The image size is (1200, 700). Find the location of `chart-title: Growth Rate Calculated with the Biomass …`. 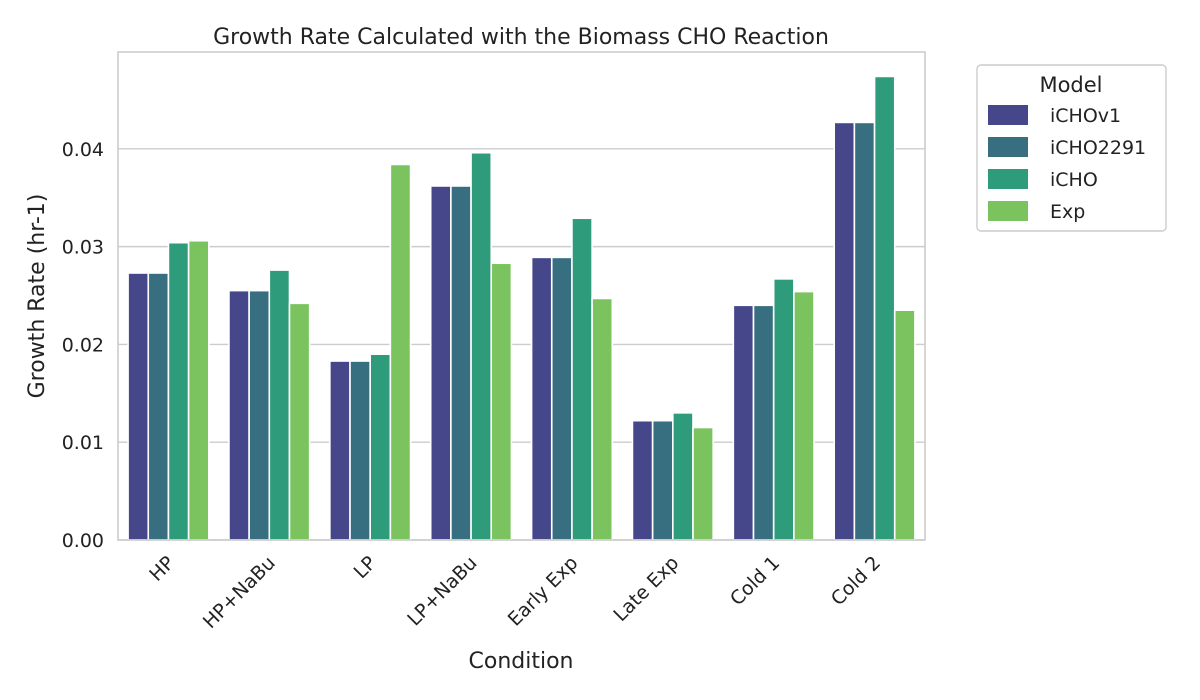

chart-title: Growth Rate Calculated with the Biomass … is located at coordinates (521, 37).